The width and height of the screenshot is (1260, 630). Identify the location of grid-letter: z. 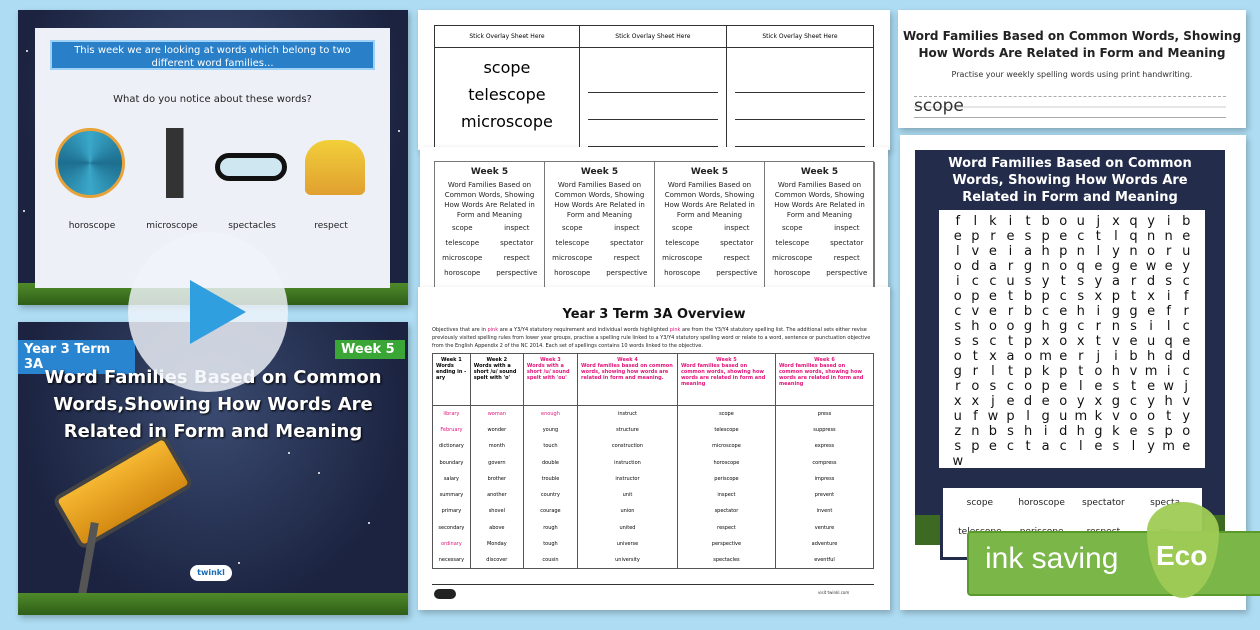
(958, 431).